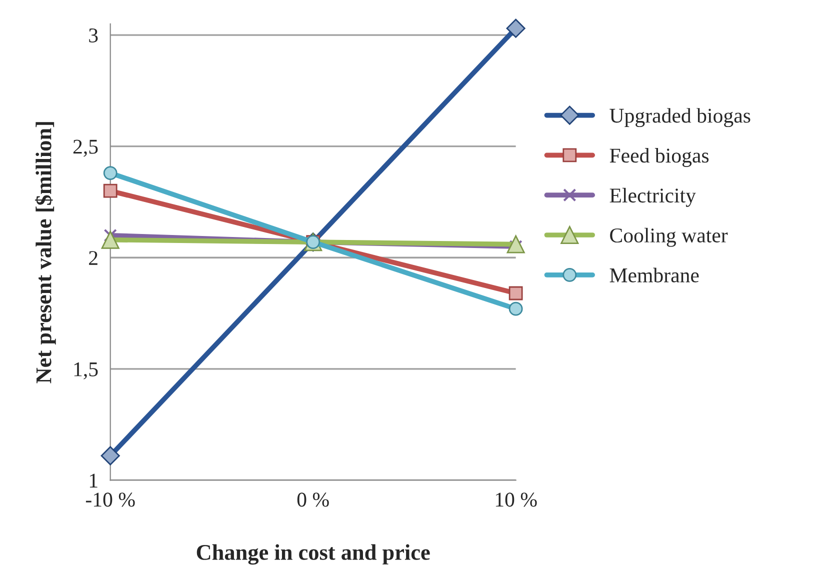 Image resolution: width=836 pixels, height=569 pixels. I want to click on x-axis-title: Change in cost and price, so click(313, 554).